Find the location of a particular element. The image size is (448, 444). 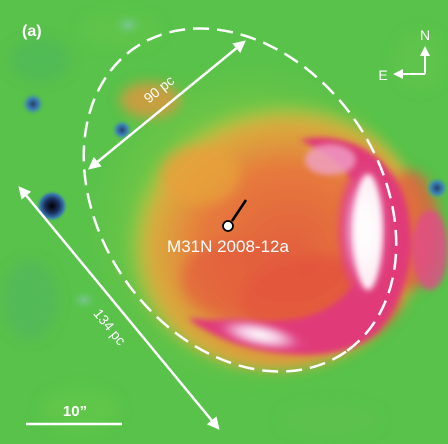

minor-axis-arrow is located at coordinates (167, 105).